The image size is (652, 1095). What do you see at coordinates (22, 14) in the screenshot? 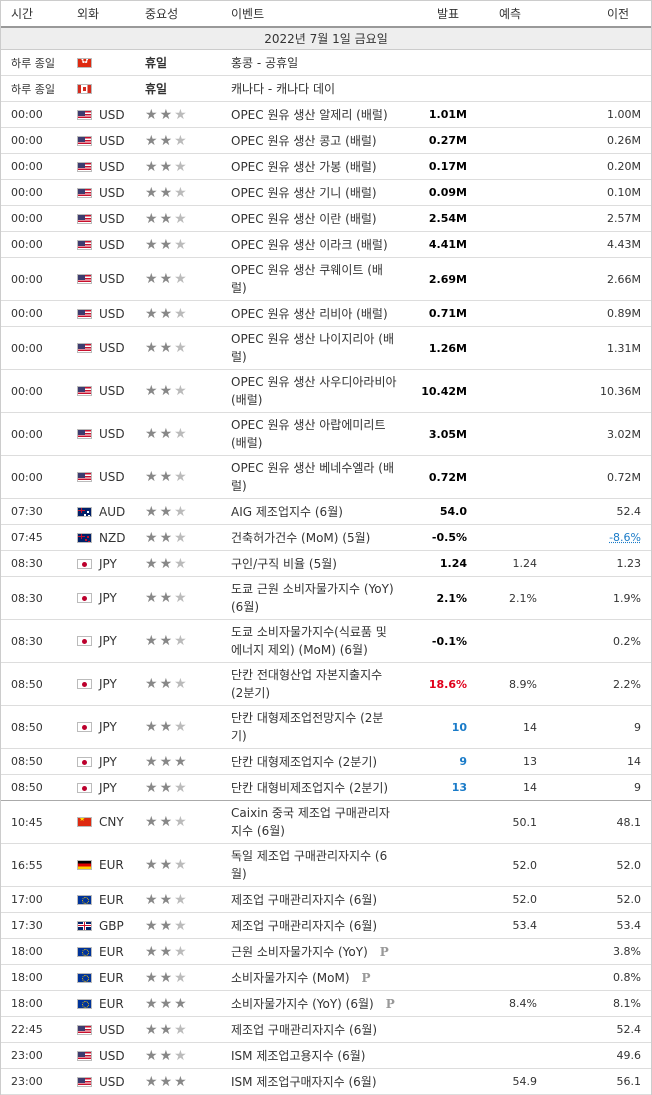
I see `header-time: 시간` at bounding box center [22, 14].